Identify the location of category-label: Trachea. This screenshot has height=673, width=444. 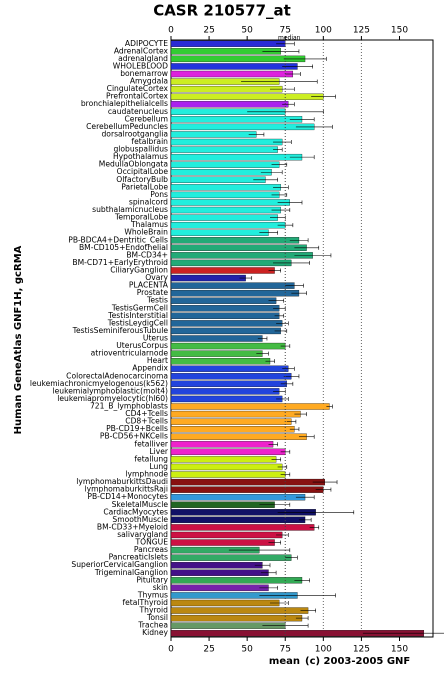
(152, 625).